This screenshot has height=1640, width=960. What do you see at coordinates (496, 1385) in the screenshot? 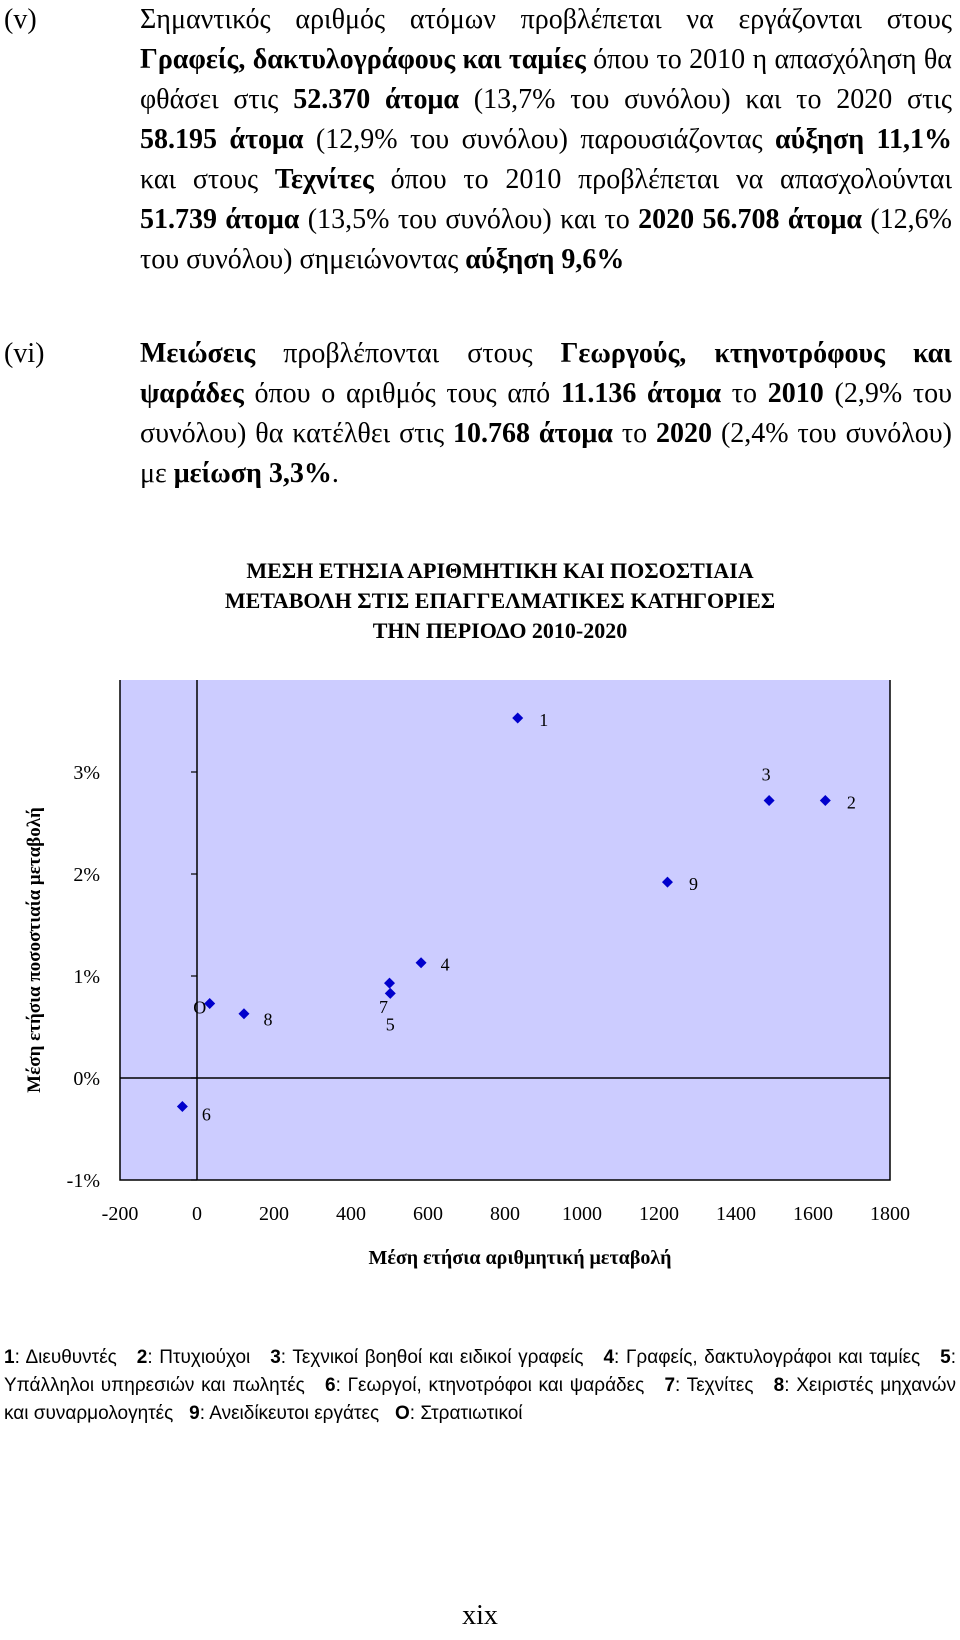
I see `legend-text: Γεωργοί, κτηνοτρόφοι και ψαράδες` at bounding box center [496, 1385].